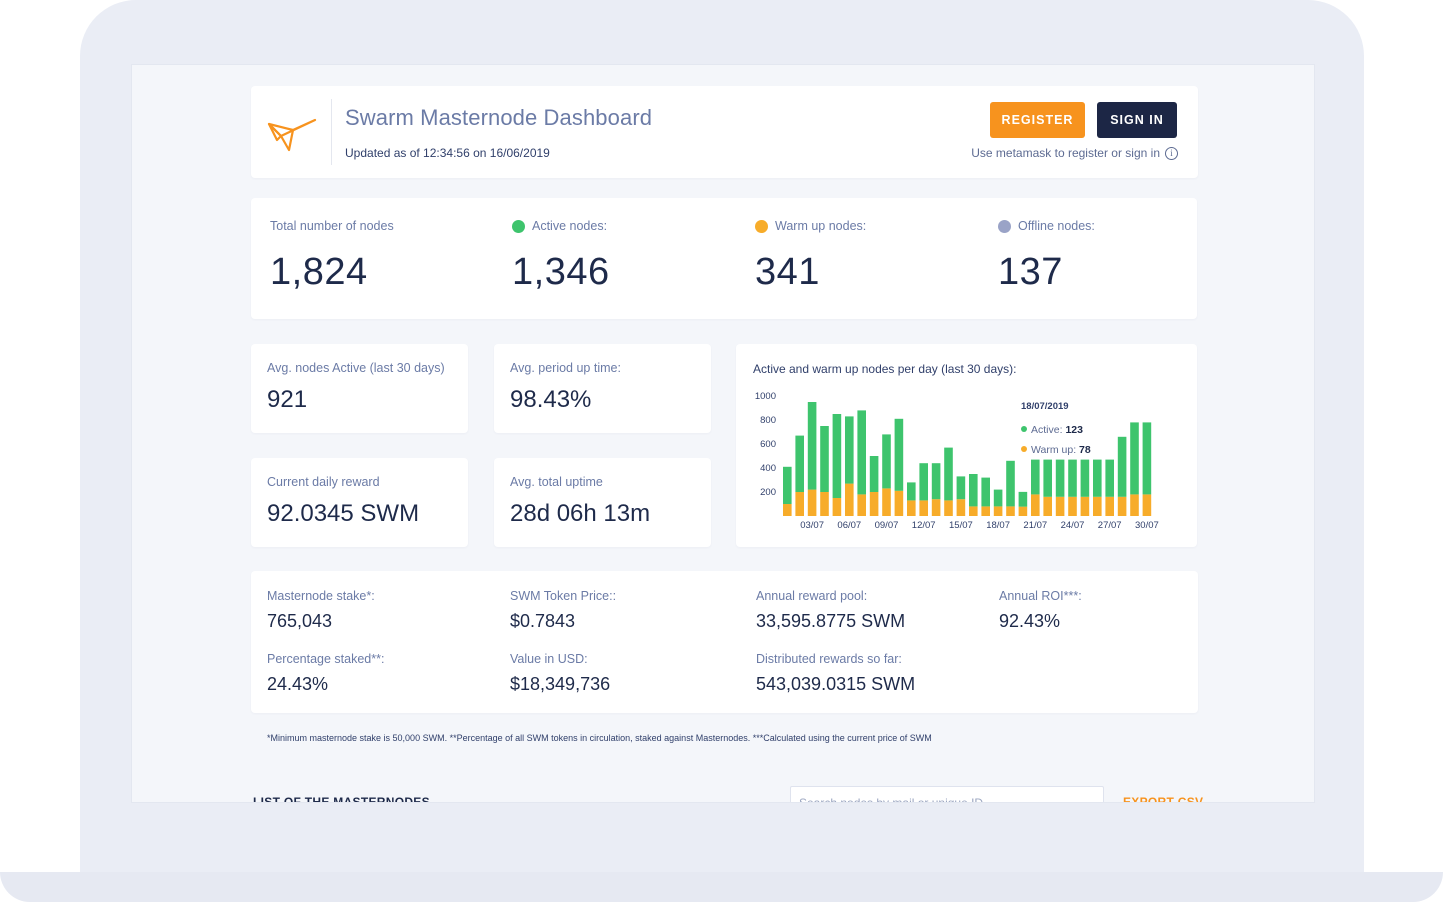  I want to click on tooltip-warm-label: Warm up: 78, so click(1061, 450).